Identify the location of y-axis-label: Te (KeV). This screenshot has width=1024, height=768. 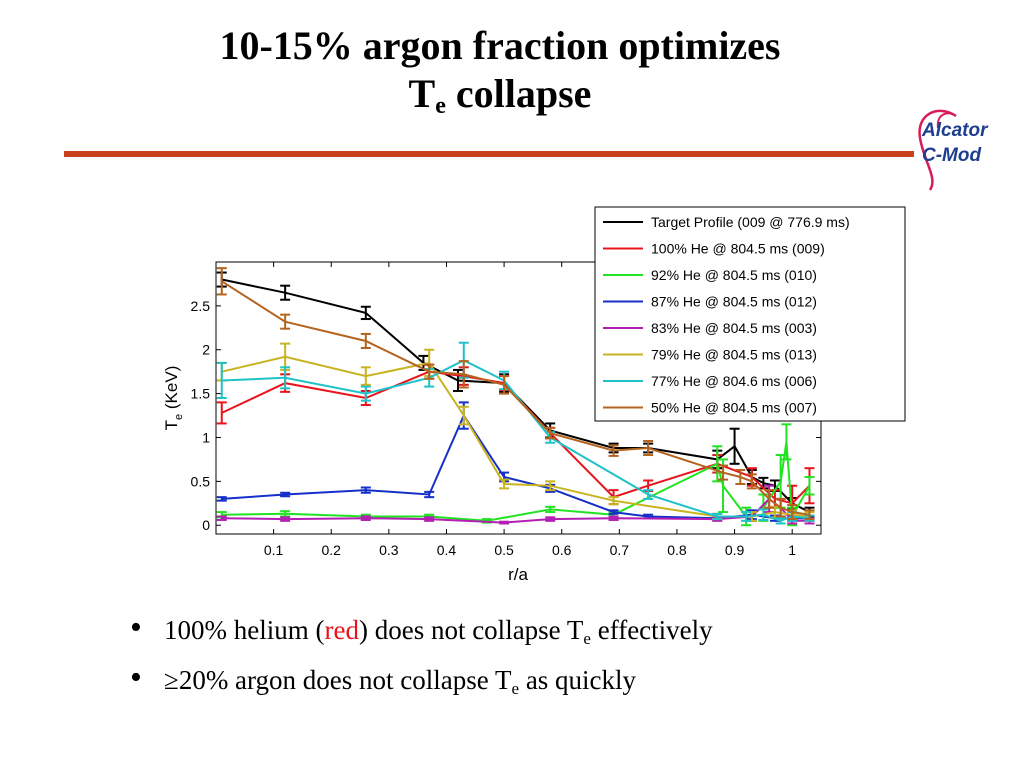
(173, 398).